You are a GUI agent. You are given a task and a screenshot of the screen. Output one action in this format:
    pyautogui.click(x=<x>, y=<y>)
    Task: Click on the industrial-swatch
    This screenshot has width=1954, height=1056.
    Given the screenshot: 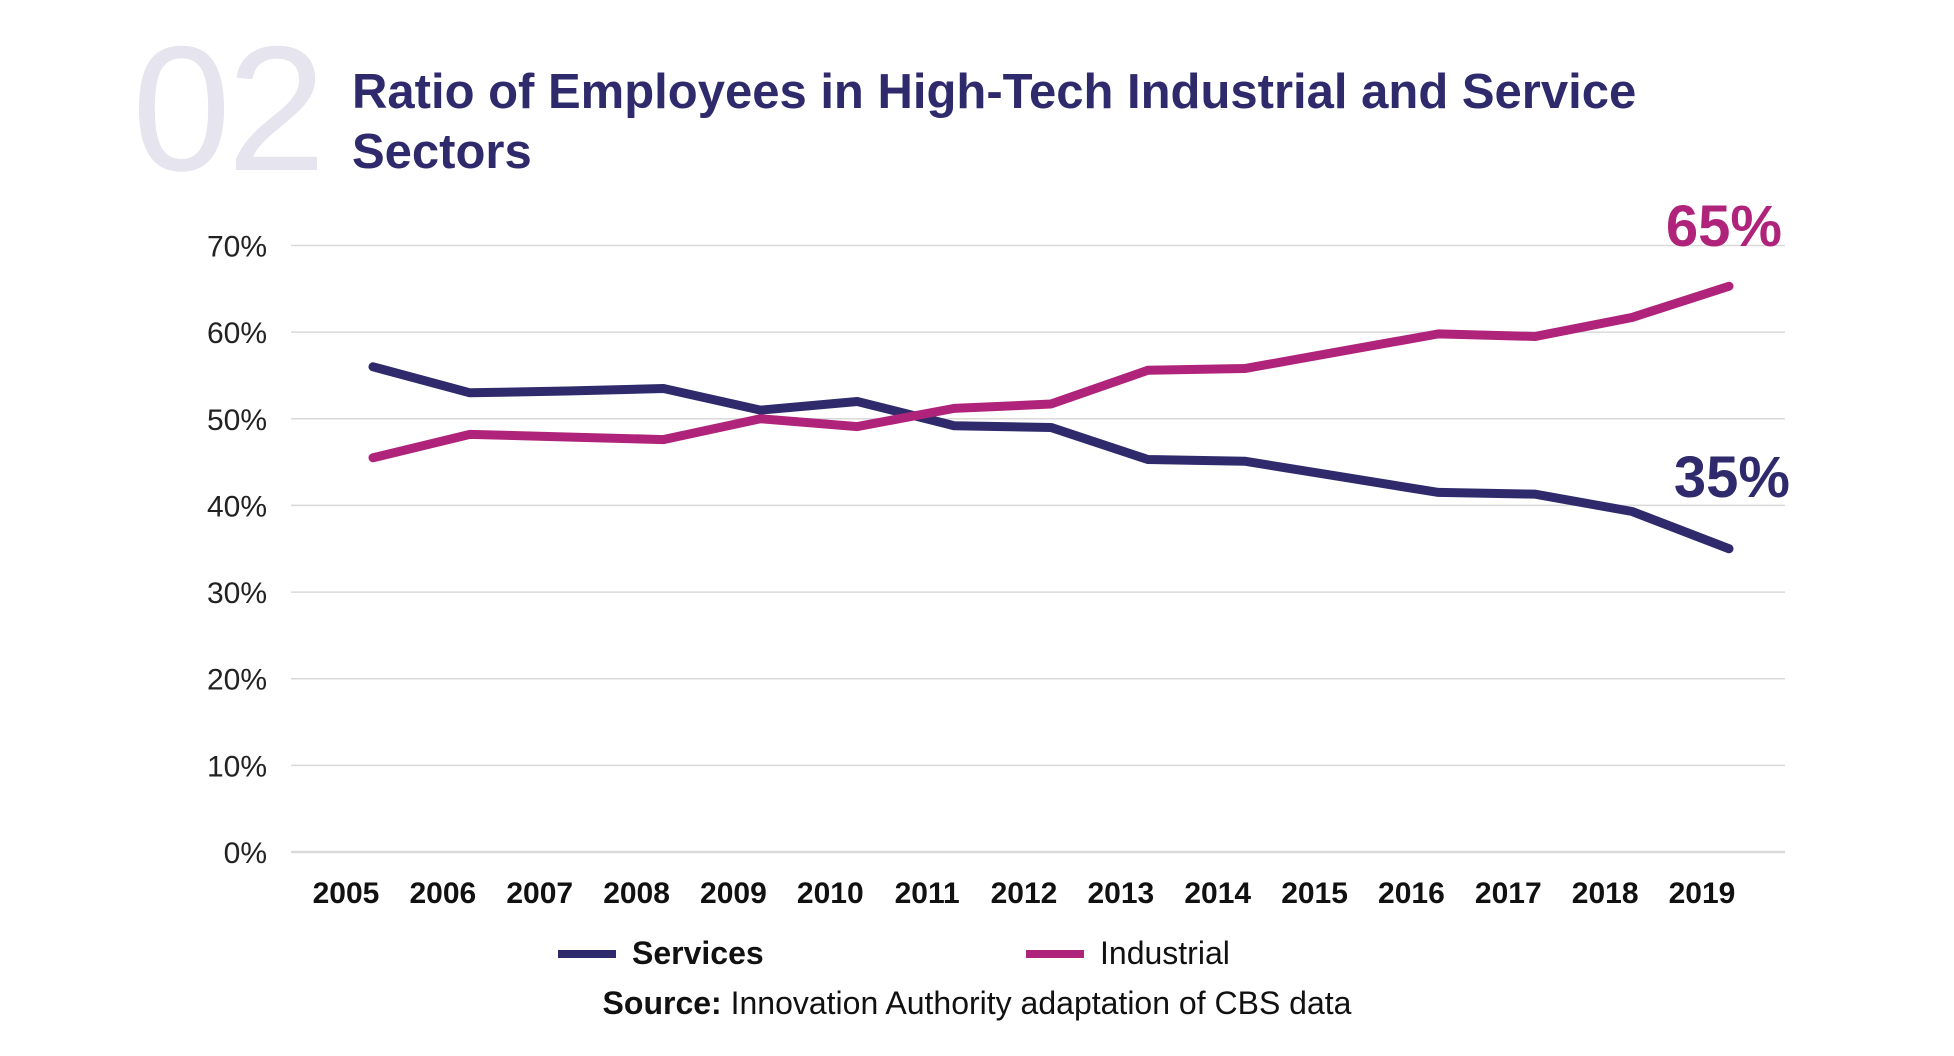 What is the action you would take?
    pyautogui.click(x=1055, y=953)
    